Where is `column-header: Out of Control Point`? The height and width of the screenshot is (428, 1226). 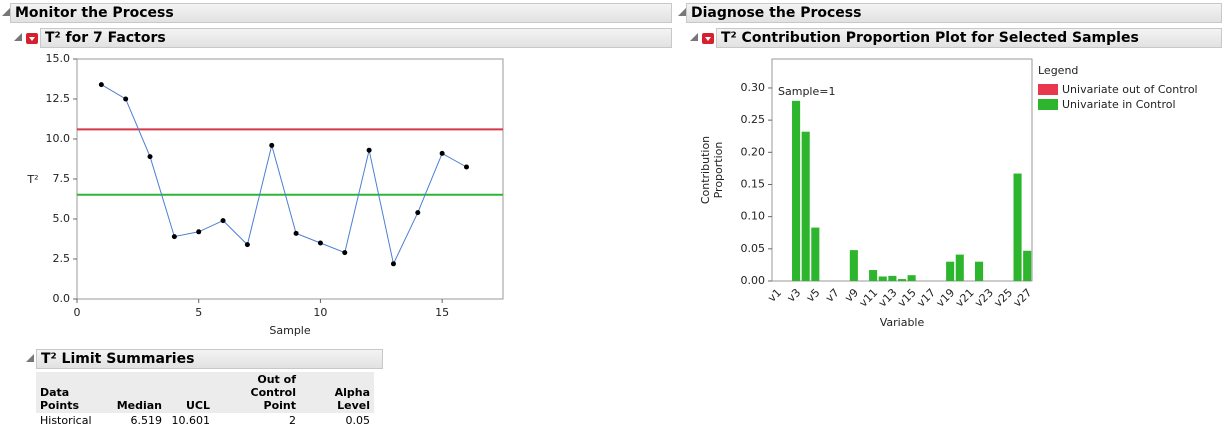
column-header: Out of Control Point is located at coordinates (257, 392).